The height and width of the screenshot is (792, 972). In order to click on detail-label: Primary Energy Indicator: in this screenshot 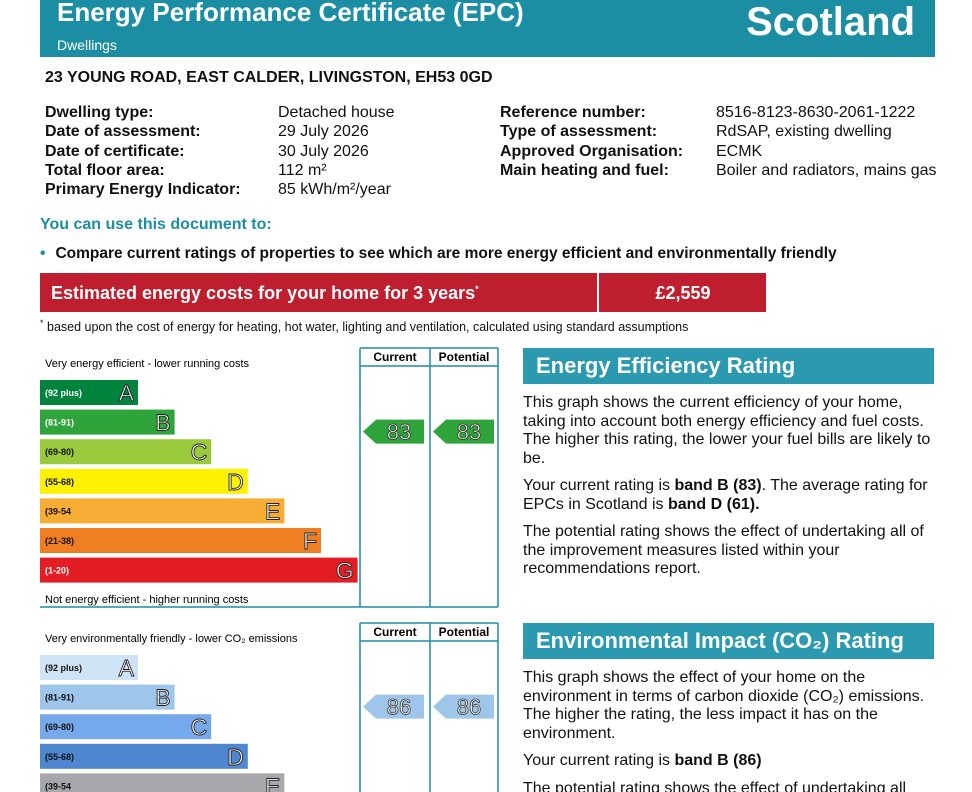, I will do `click(143, 190)`.